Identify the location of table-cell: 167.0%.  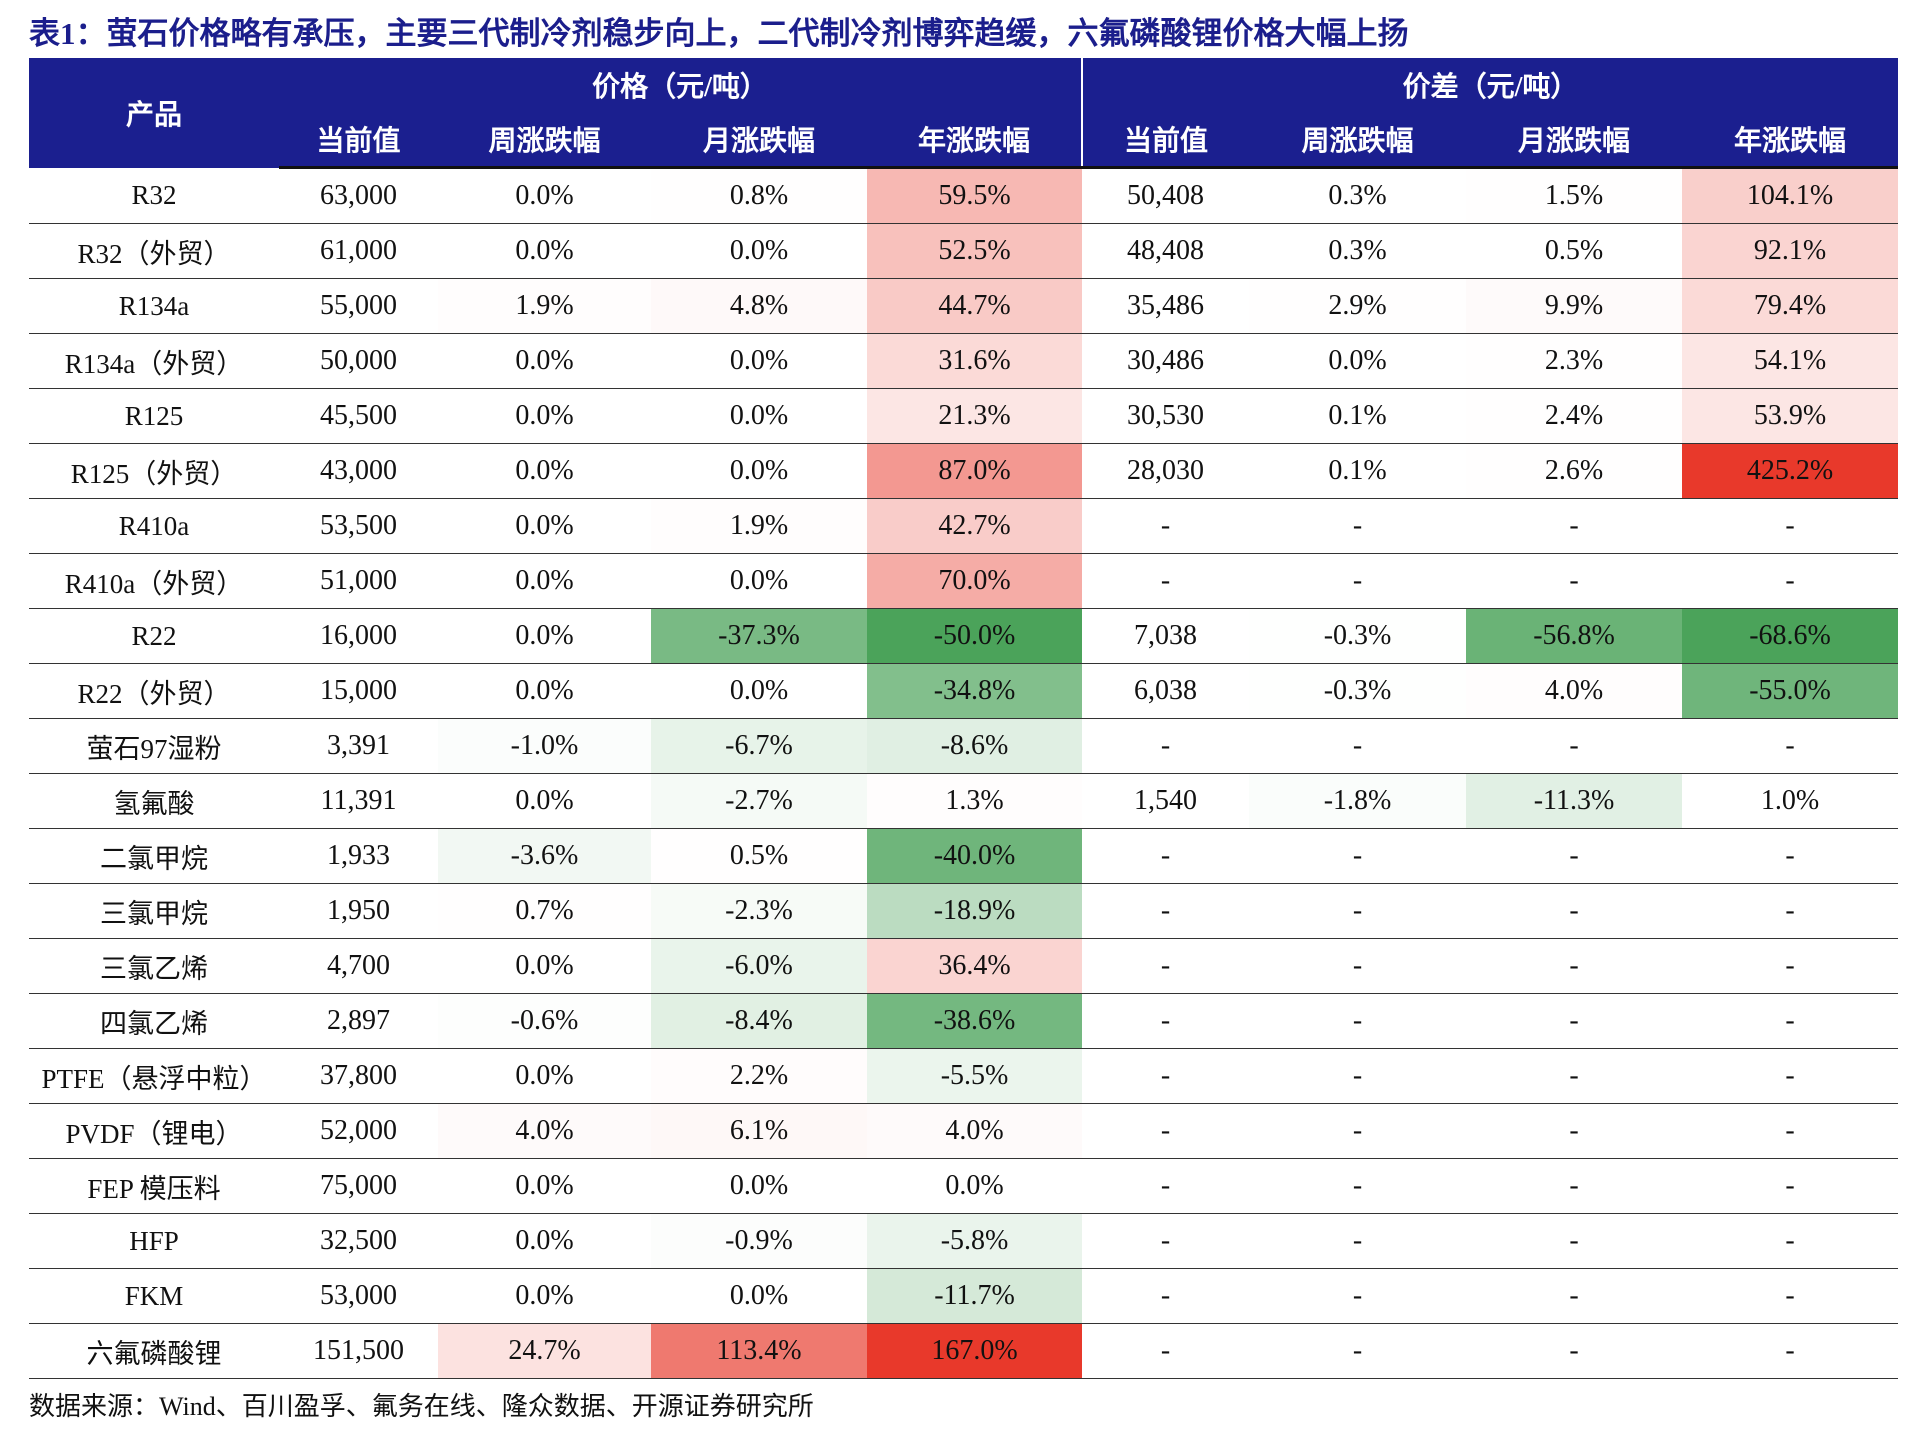
(975, 1351).